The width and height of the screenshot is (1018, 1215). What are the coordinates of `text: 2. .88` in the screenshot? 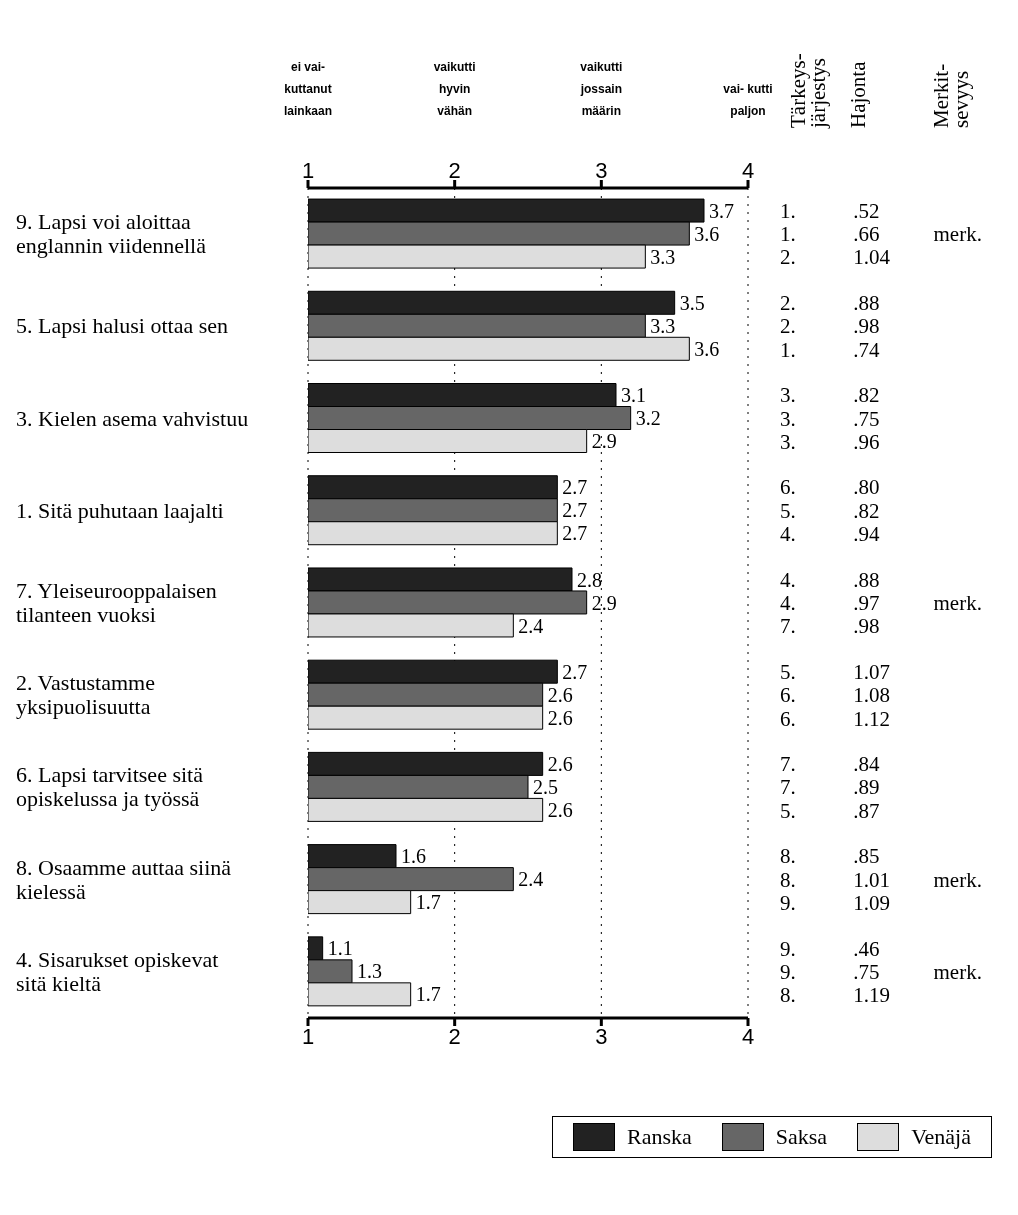 It's located at (830, 302).